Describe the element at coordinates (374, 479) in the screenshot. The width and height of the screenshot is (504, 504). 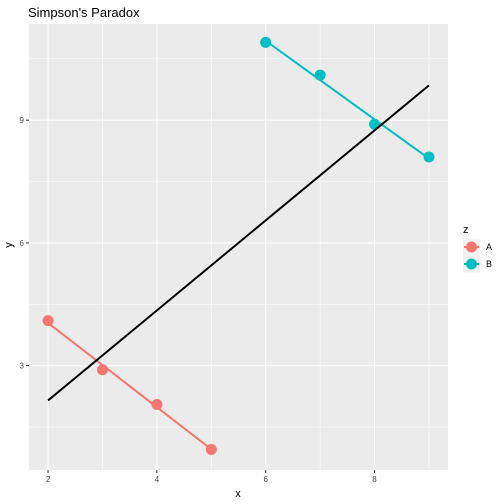
I see `x-tick-label: 8` at that location.